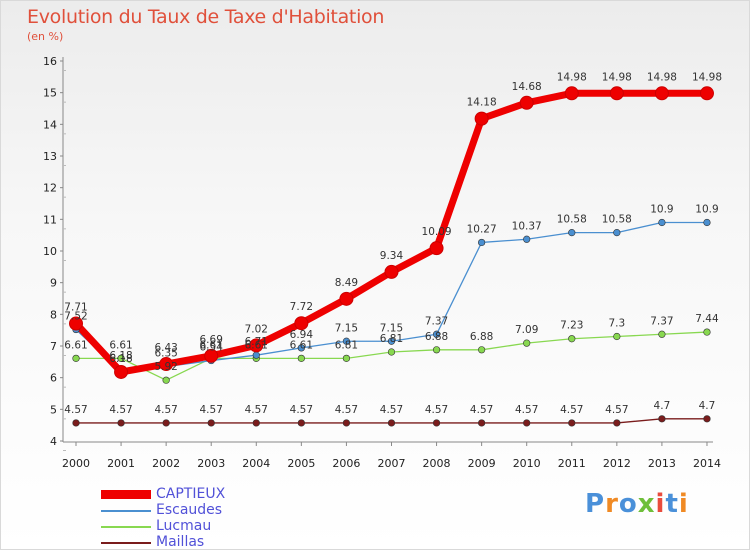 This screenshot has width=750, height=550. What do you see at coordinates (53, 346) in the screenshot?
I see `y-tick-label: 7` at bounding box center [53, 346].